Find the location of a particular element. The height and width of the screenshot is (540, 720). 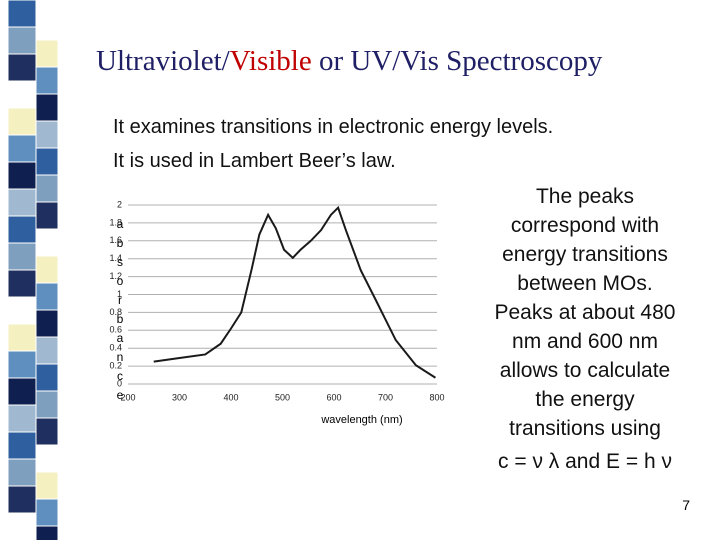

y-tick-label: 1.6 is located at coordinates (115, 240).